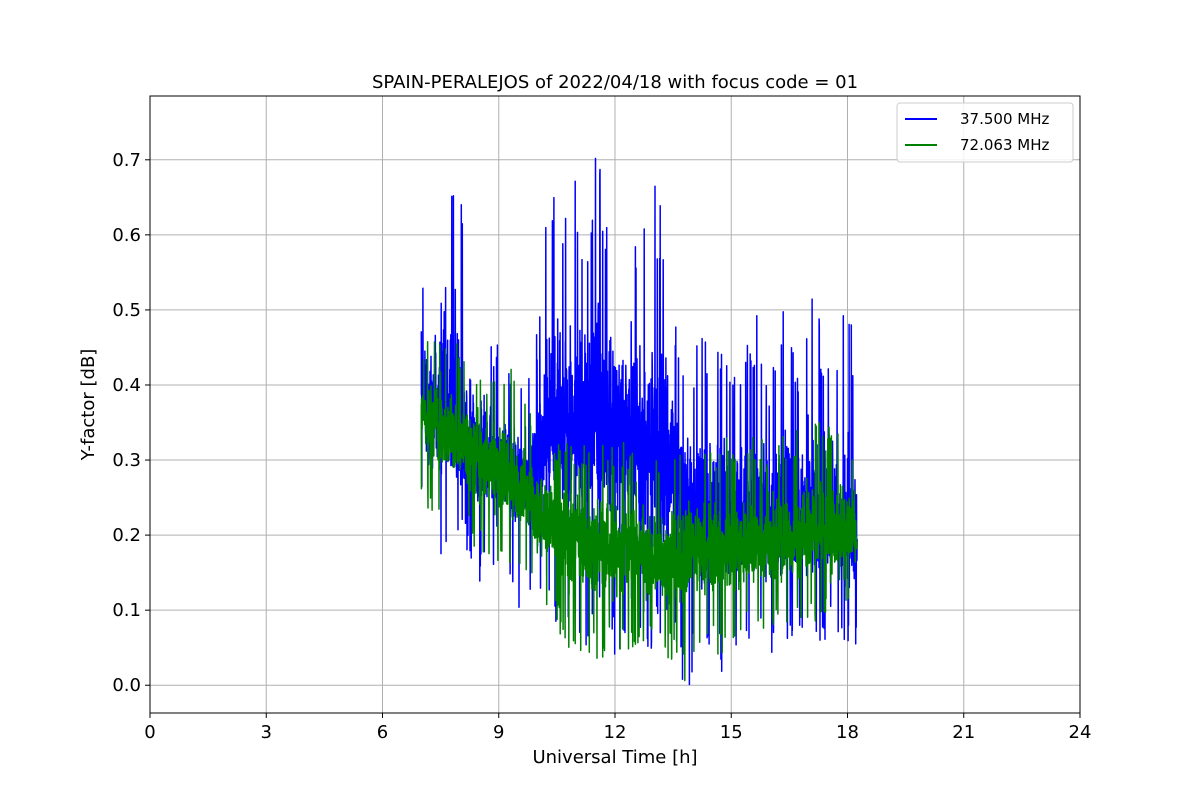 The width and height of the screenshot is (1200, 800). What do you see at coordinates (614, 757) in the screenshot?
I see `x-axis-label: Universal Time [h]` at bounding box center [614, 757].